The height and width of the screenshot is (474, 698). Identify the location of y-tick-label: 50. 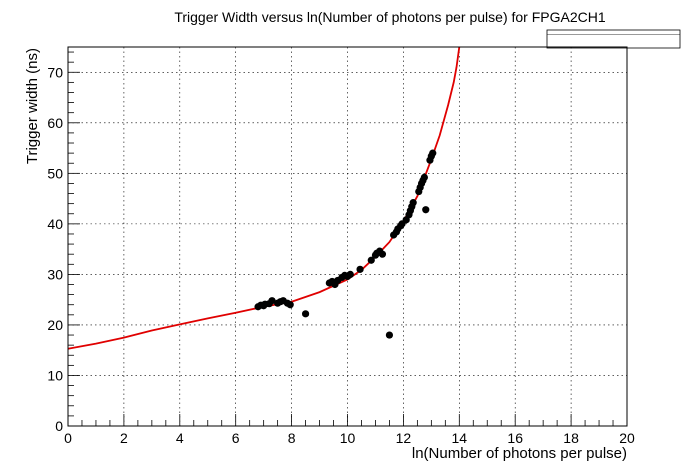
(55, 173).